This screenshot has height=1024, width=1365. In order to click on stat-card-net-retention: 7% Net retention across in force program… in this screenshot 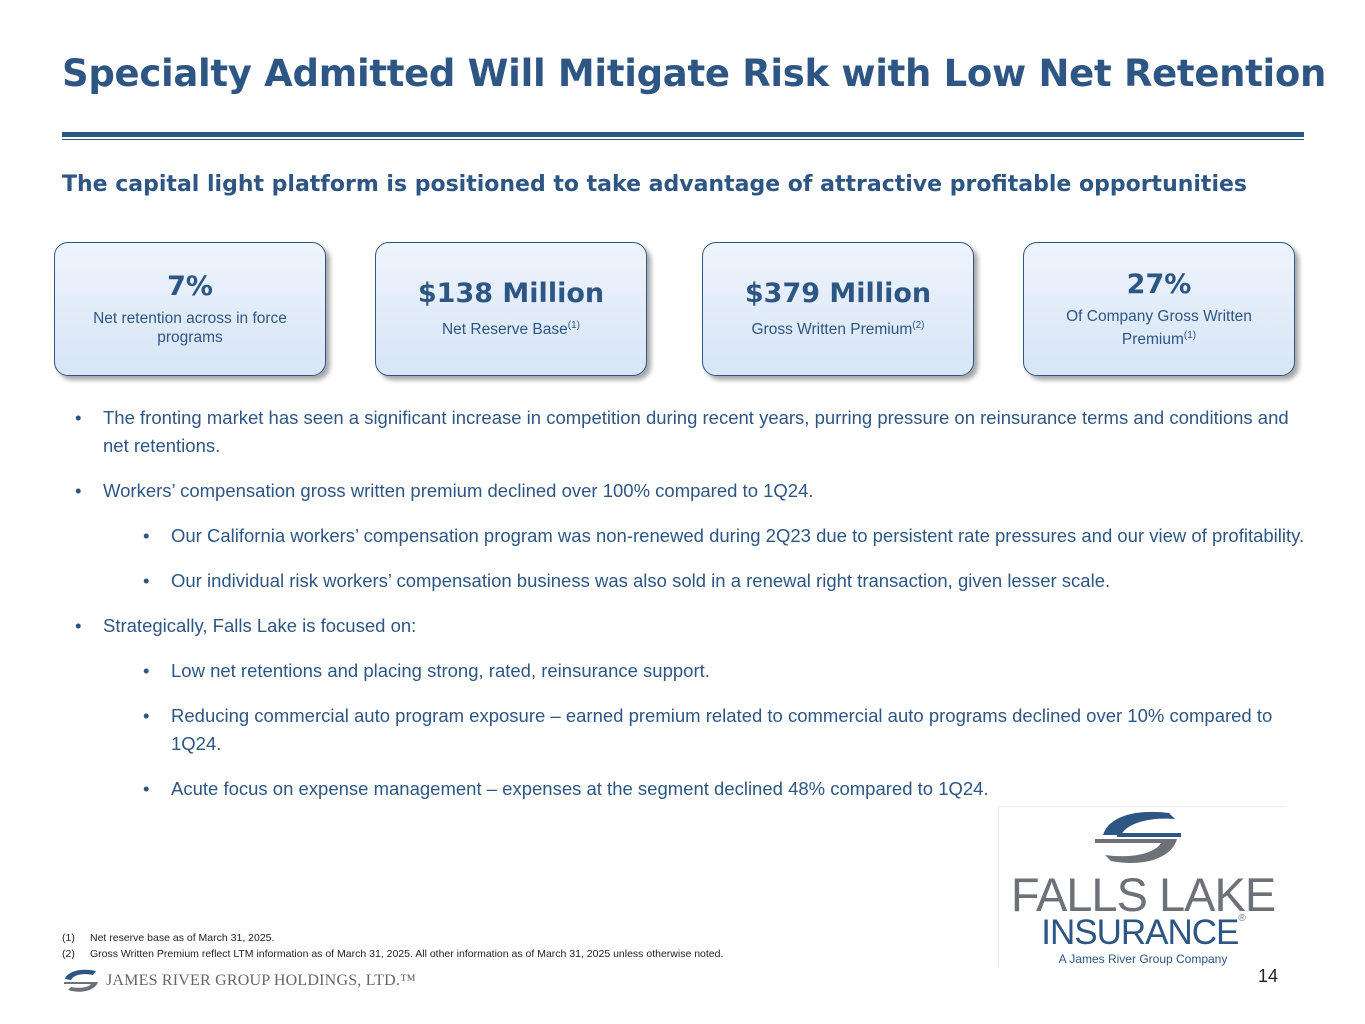, I will do `click(190, 309)`.